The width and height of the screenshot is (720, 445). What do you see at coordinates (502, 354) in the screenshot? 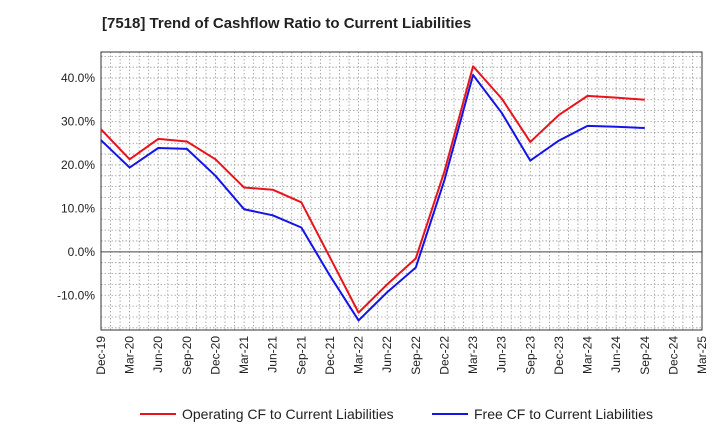
I see `x-tick-label: Jun-23` at bounding box center [502, 354].